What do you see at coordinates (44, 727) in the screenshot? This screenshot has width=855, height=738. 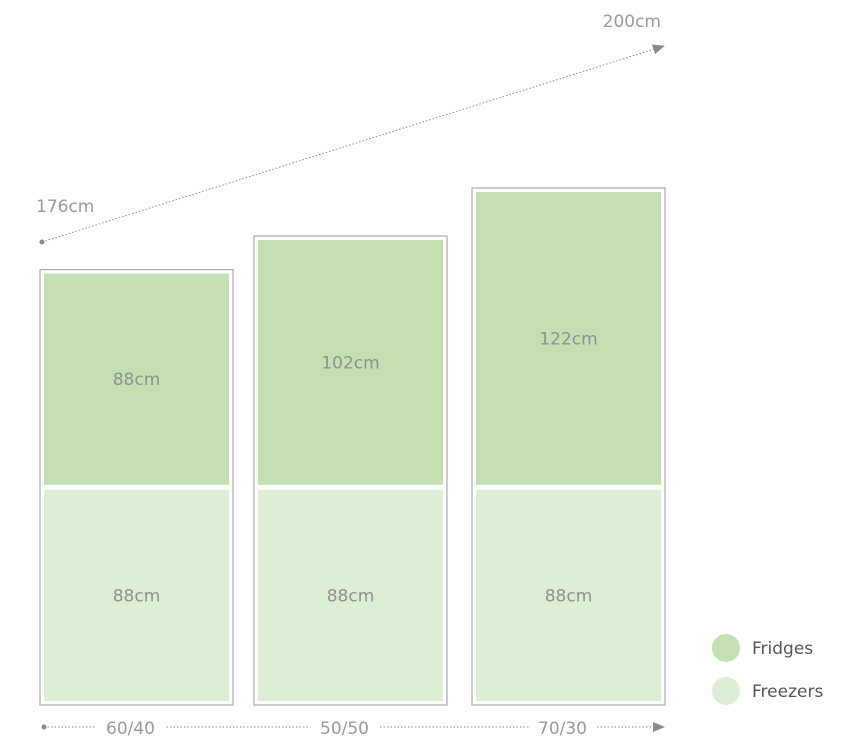 I see `axis-start-dot` at bounding box center [44, 727].